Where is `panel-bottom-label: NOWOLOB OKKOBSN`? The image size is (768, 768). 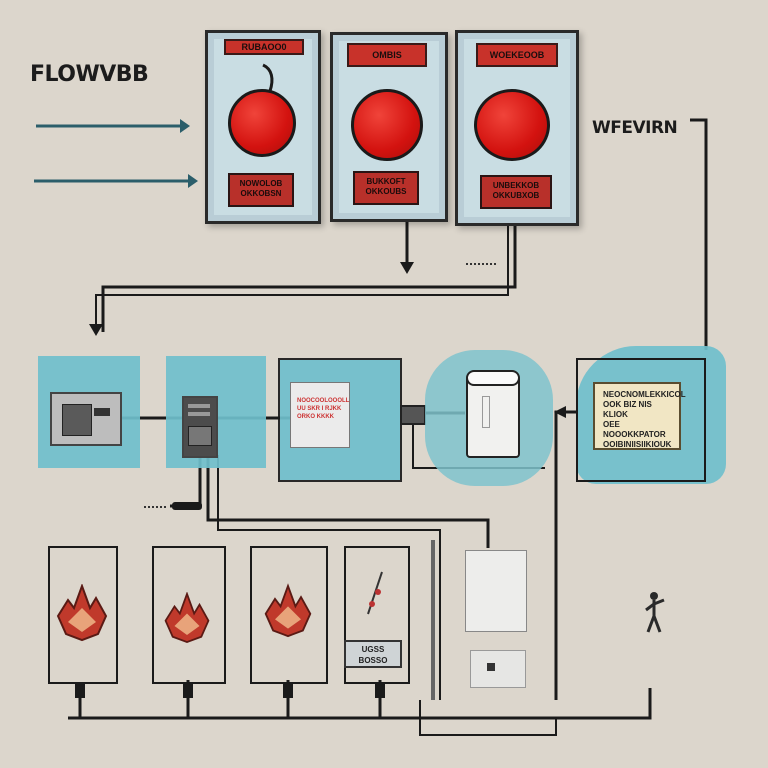
panel-bottom-label: NOWOLOB OKKOBSN is located at coordinates (261, 190).